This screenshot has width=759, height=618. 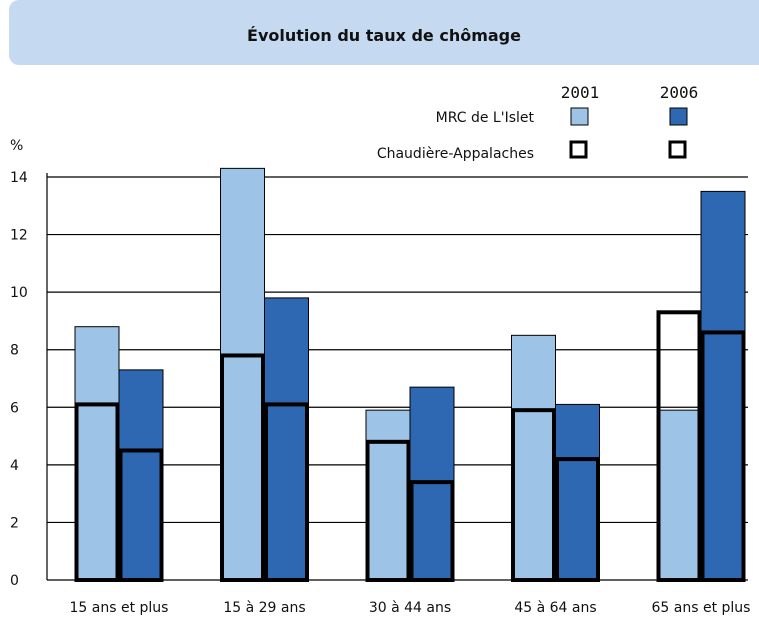 I want to click on legend-label-chaudiere: Chaudière-Appalaches, so click(x=455, y=154).